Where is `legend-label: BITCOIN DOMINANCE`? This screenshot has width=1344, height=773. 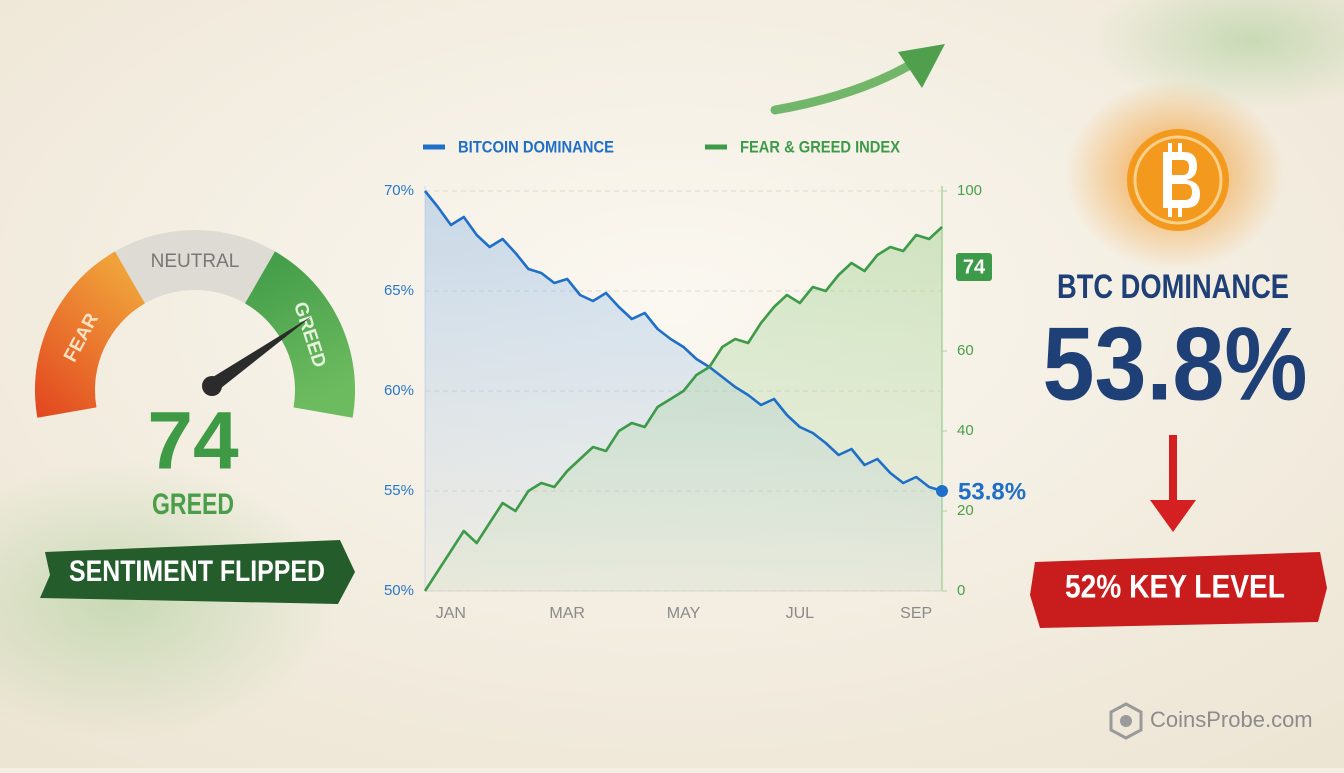 legend-label: BITCOIN DOMINANCE is located at coordinates (536, 146).